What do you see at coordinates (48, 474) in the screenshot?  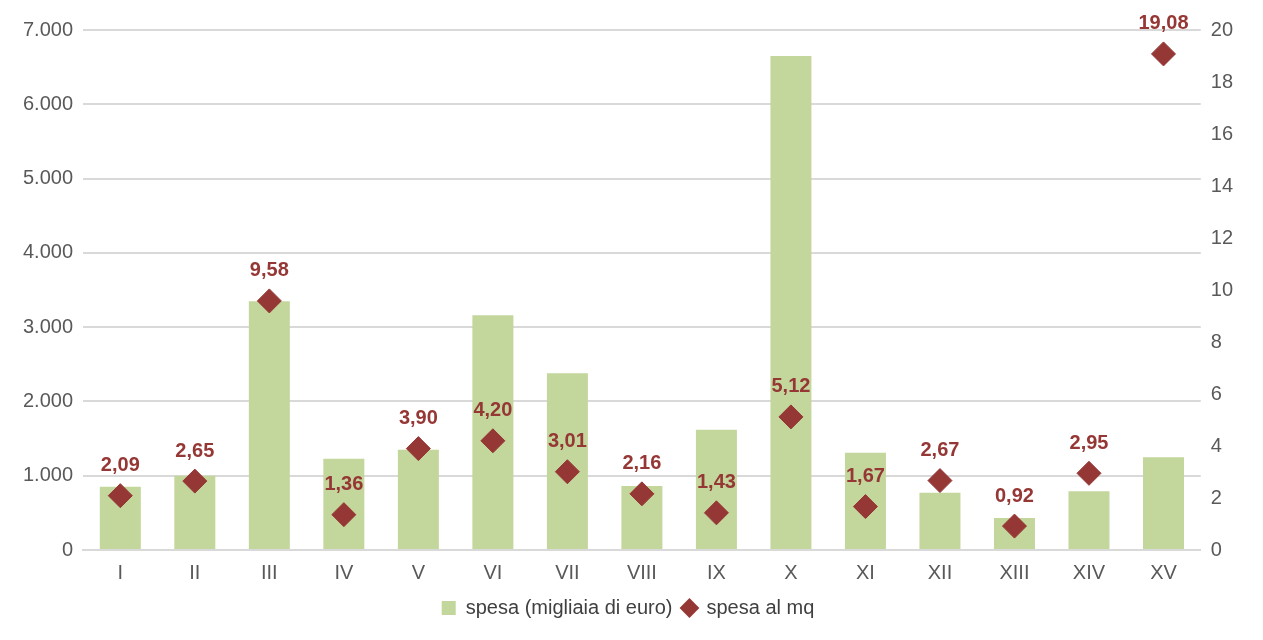 I see `y-tick-label: 1.000` at bounding box center [48, 474].